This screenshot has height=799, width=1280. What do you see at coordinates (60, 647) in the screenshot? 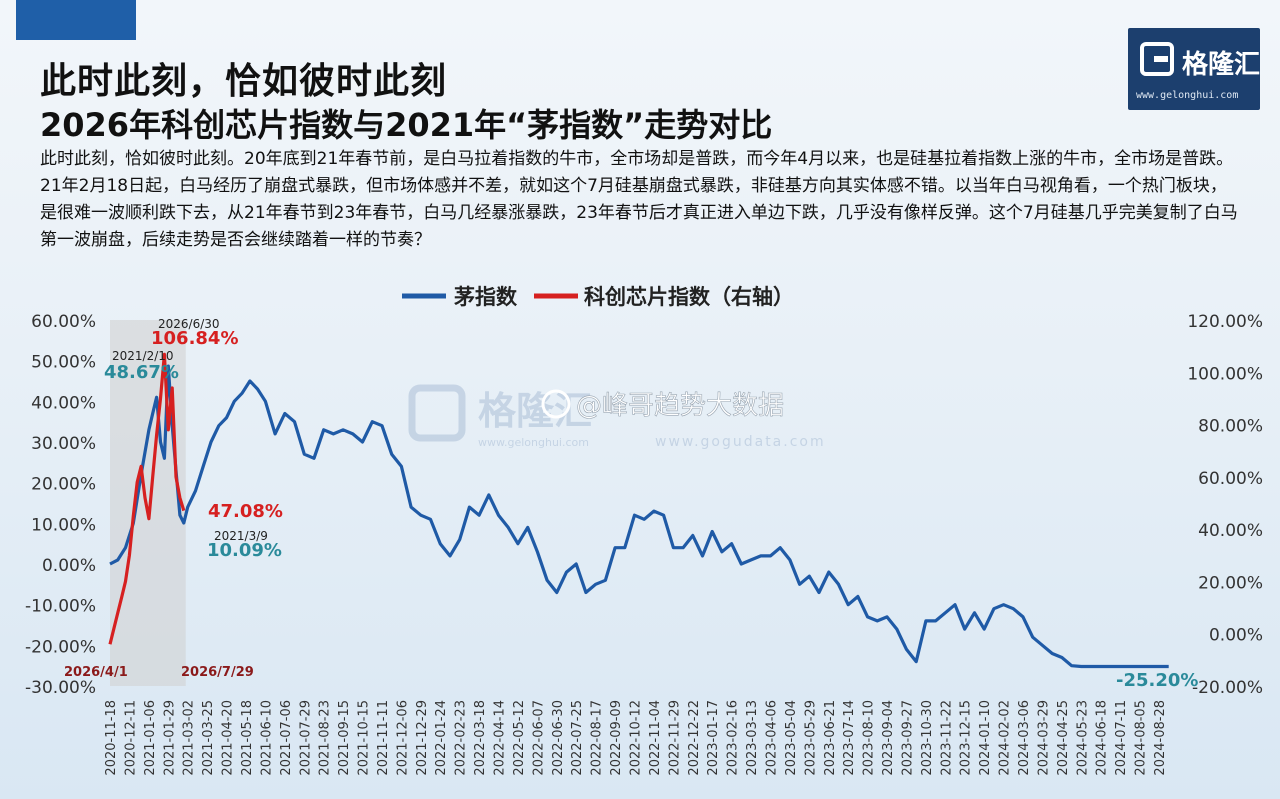
I see `left-axis-tick-label: -20.00%` at bounding box center [60, 647].